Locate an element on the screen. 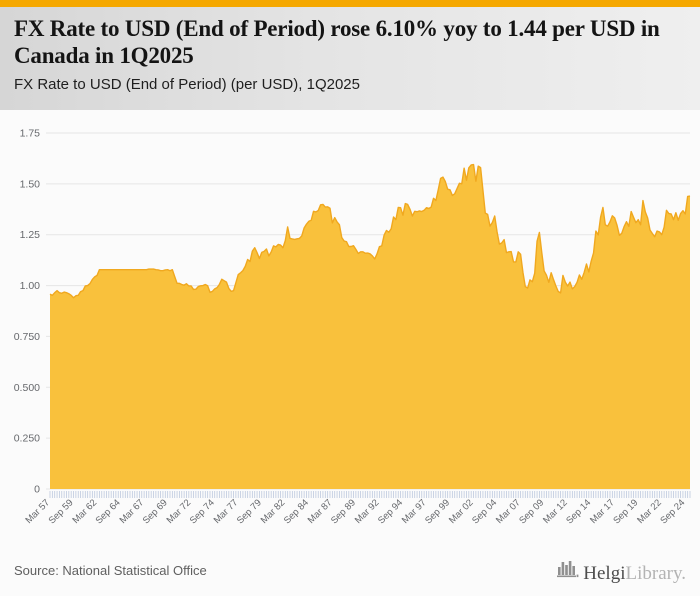  x-tick-label: Sep 74 is located at coordinates (202, 511).